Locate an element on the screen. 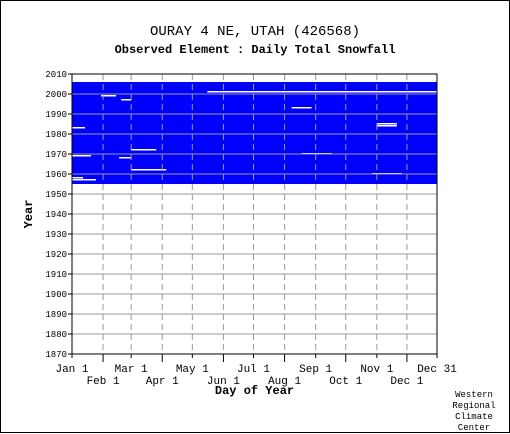 This screenshot has height=434, width=510. y-tick-label: 1870 is located at coordinates (56, 355).